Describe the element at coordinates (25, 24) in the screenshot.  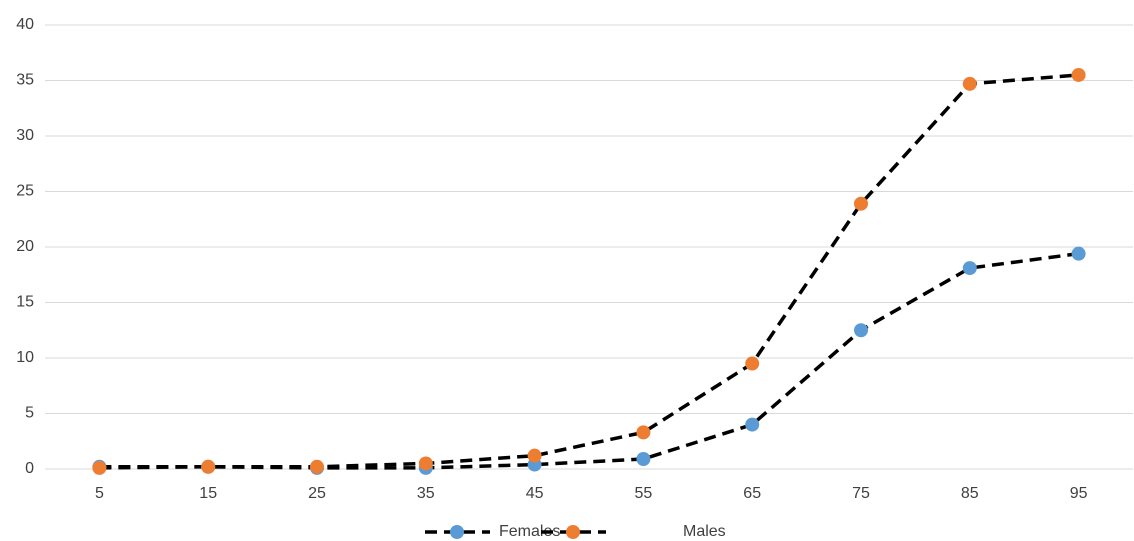
I see `y-tick-label: 40` at that location.